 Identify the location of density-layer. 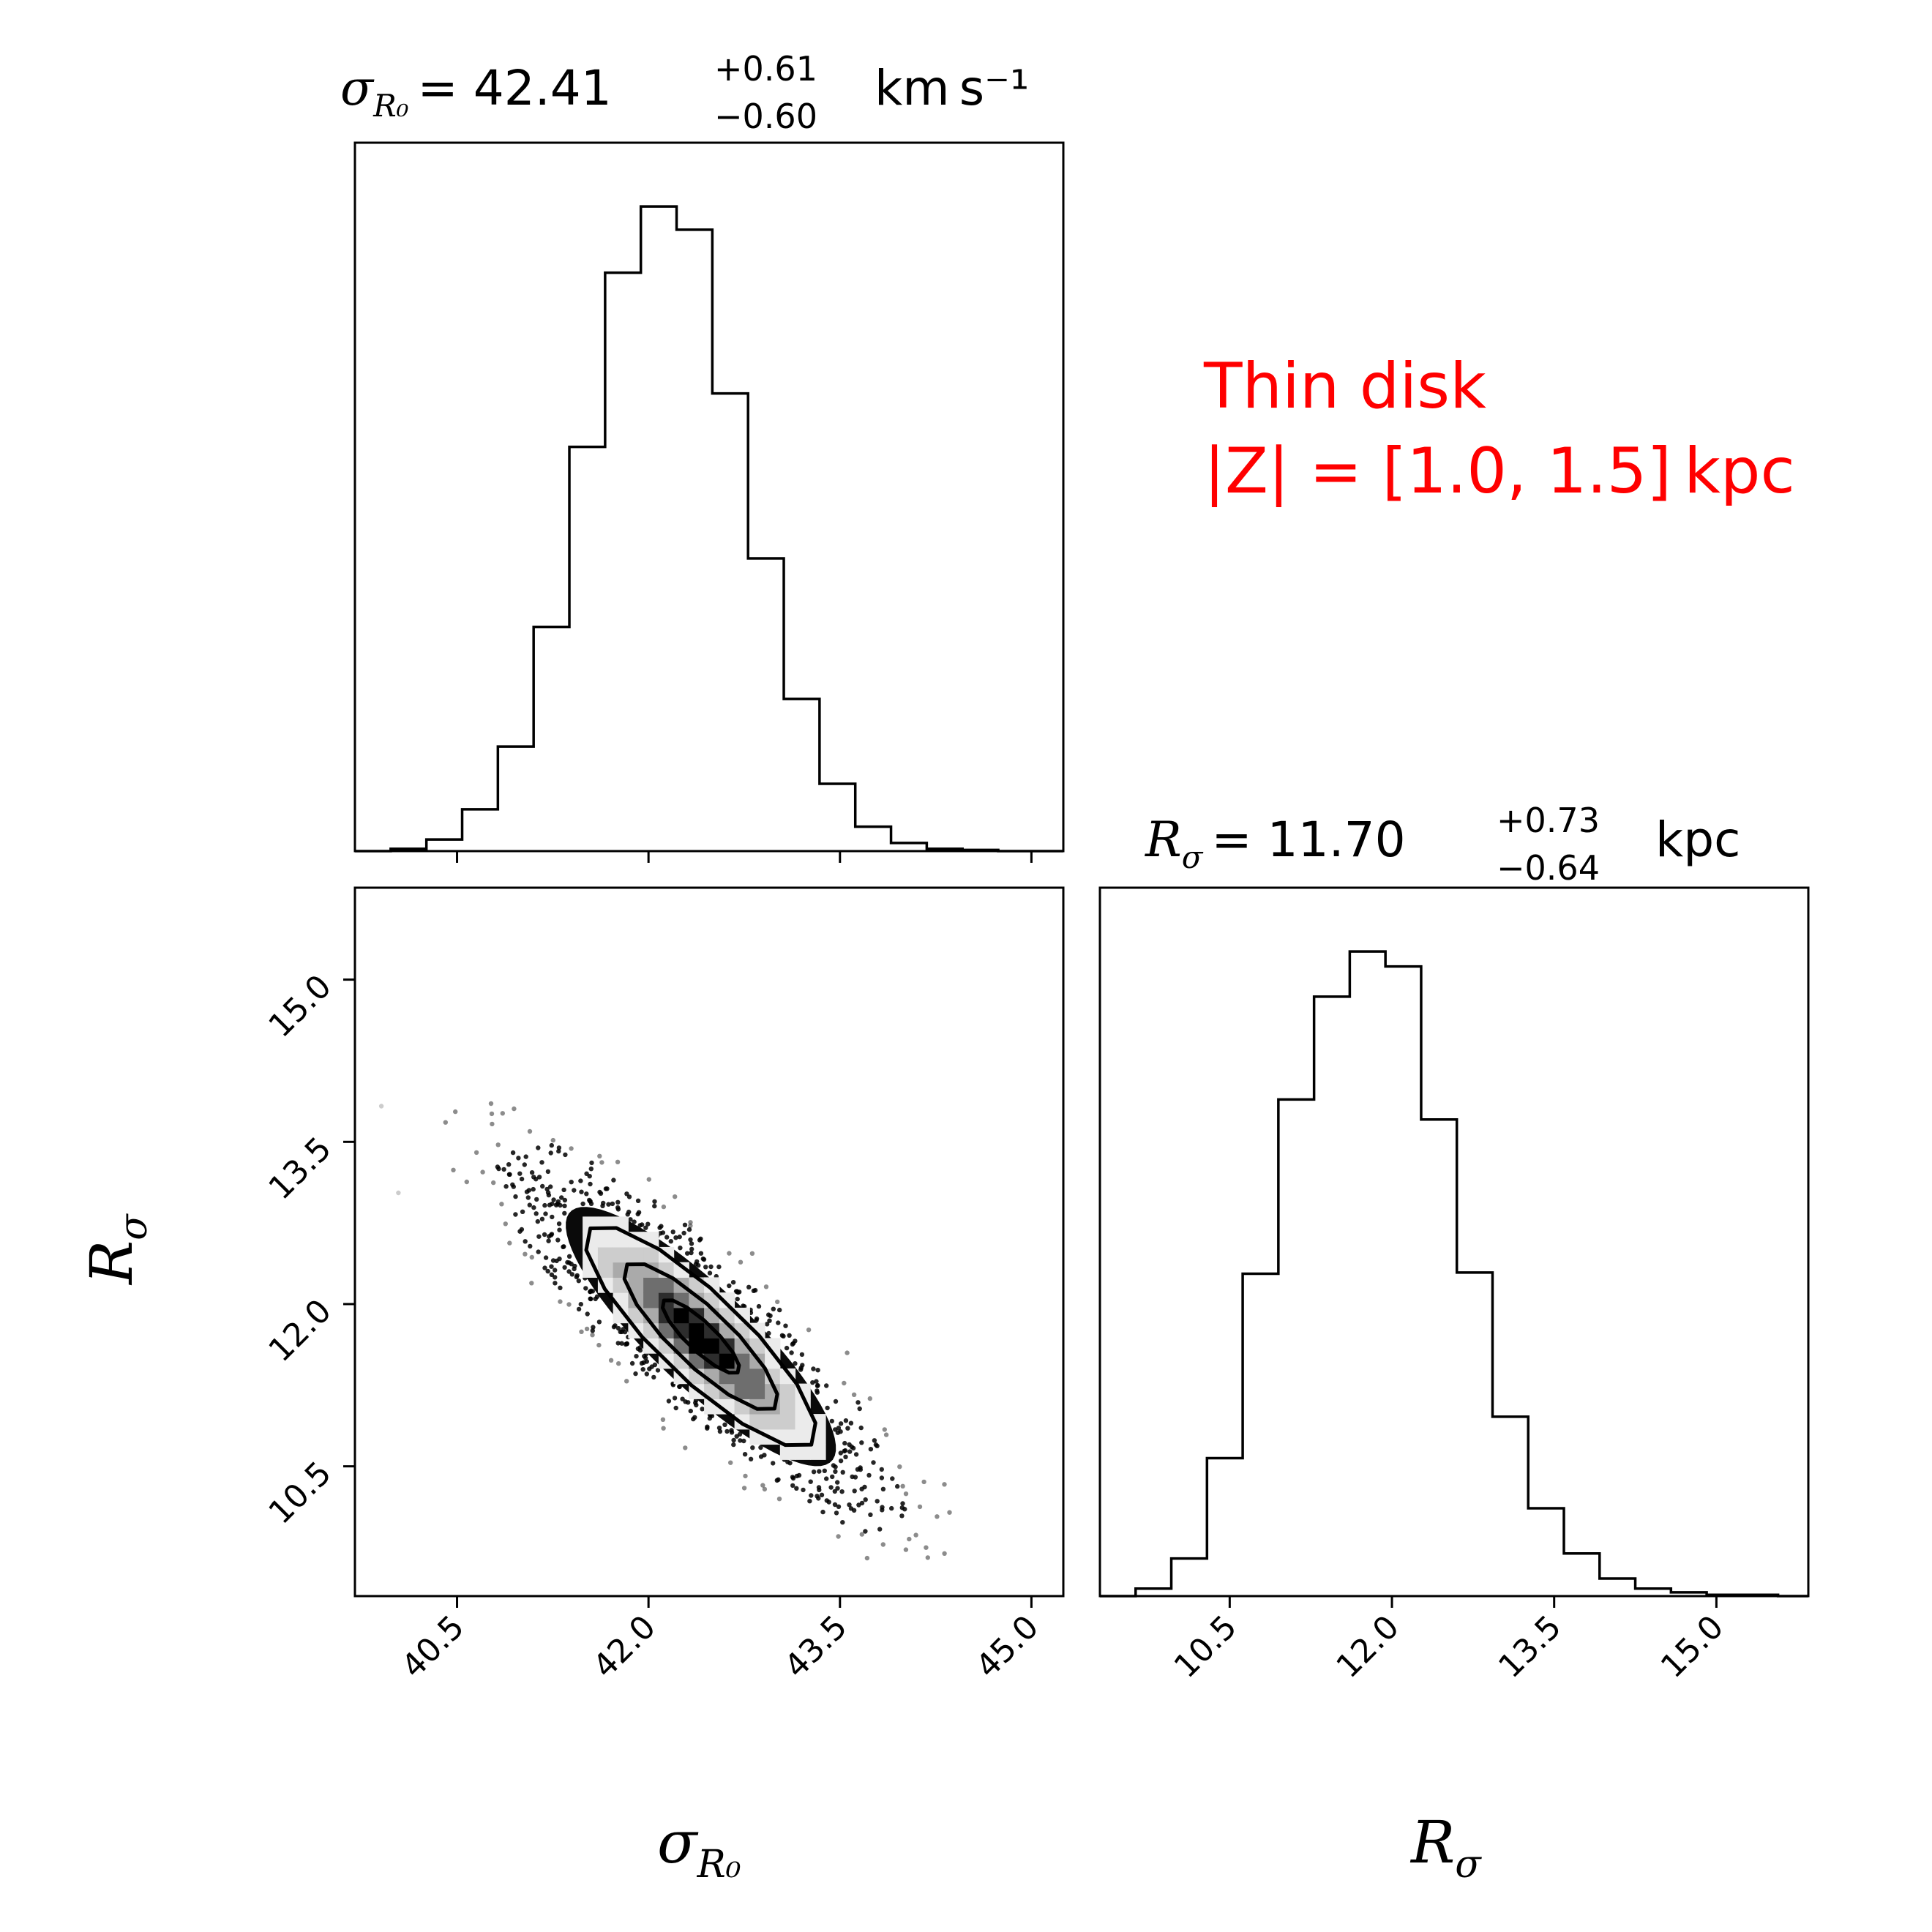
(665, 1331).